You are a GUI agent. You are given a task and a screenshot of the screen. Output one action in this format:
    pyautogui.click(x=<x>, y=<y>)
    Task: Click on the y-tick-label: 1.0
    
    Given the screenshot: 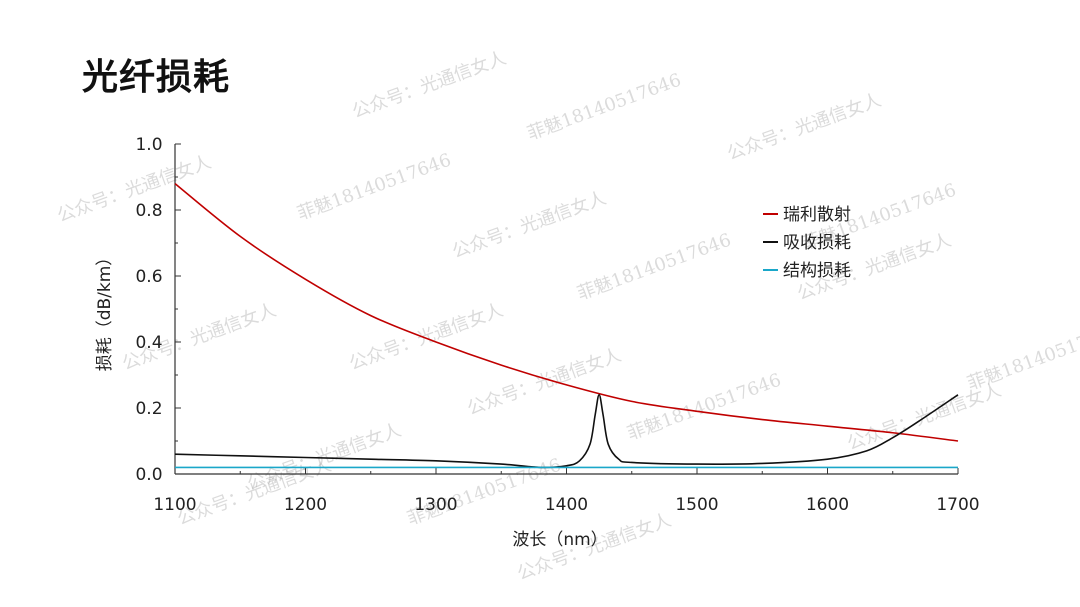 What is the action you would take?
    pyautogui.click(x=148, y=145)
    